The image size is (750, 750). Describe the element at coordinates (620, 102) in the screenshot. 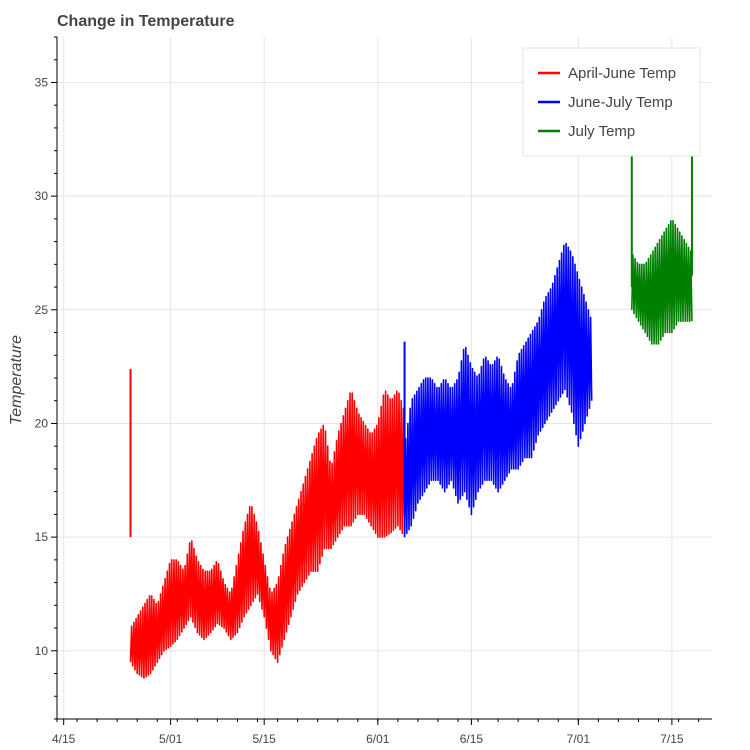

I see `legend-label-june-july-temp: June-July Temp` at that location.